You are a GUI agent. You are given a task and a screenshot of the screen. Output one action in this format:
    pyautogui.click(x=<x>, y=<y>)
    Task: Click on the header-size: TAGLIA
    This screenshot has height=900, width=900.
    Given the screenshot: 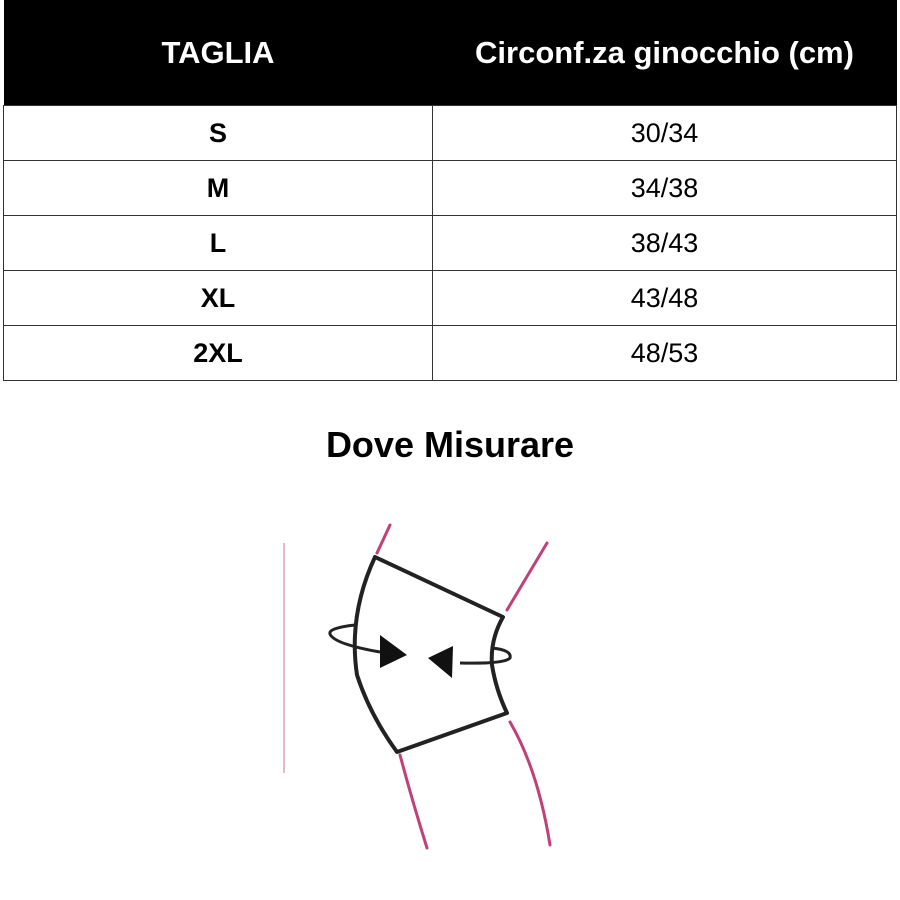 What is the action you would take?
    pyautogui.click(x=218, y=53)
    